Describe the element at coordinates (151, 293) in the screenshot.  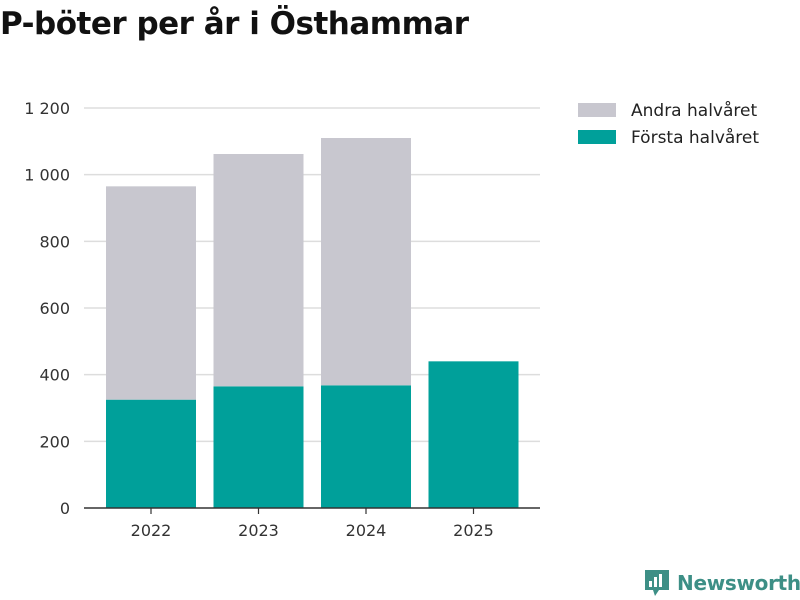
I see `bar-andra-2022` at that location.